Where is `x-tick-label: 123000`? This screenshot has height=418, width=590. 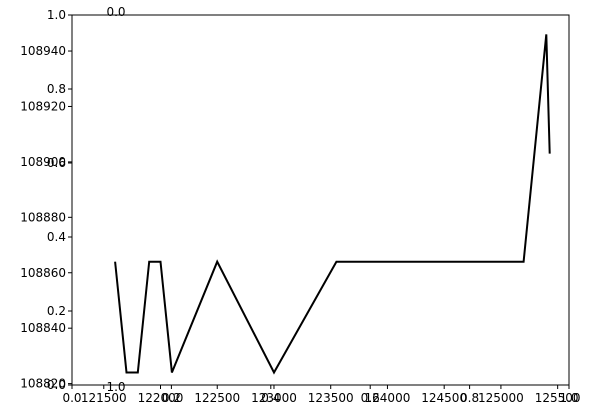 x-tick-label: 123000 is located at coordinates (274, 398).